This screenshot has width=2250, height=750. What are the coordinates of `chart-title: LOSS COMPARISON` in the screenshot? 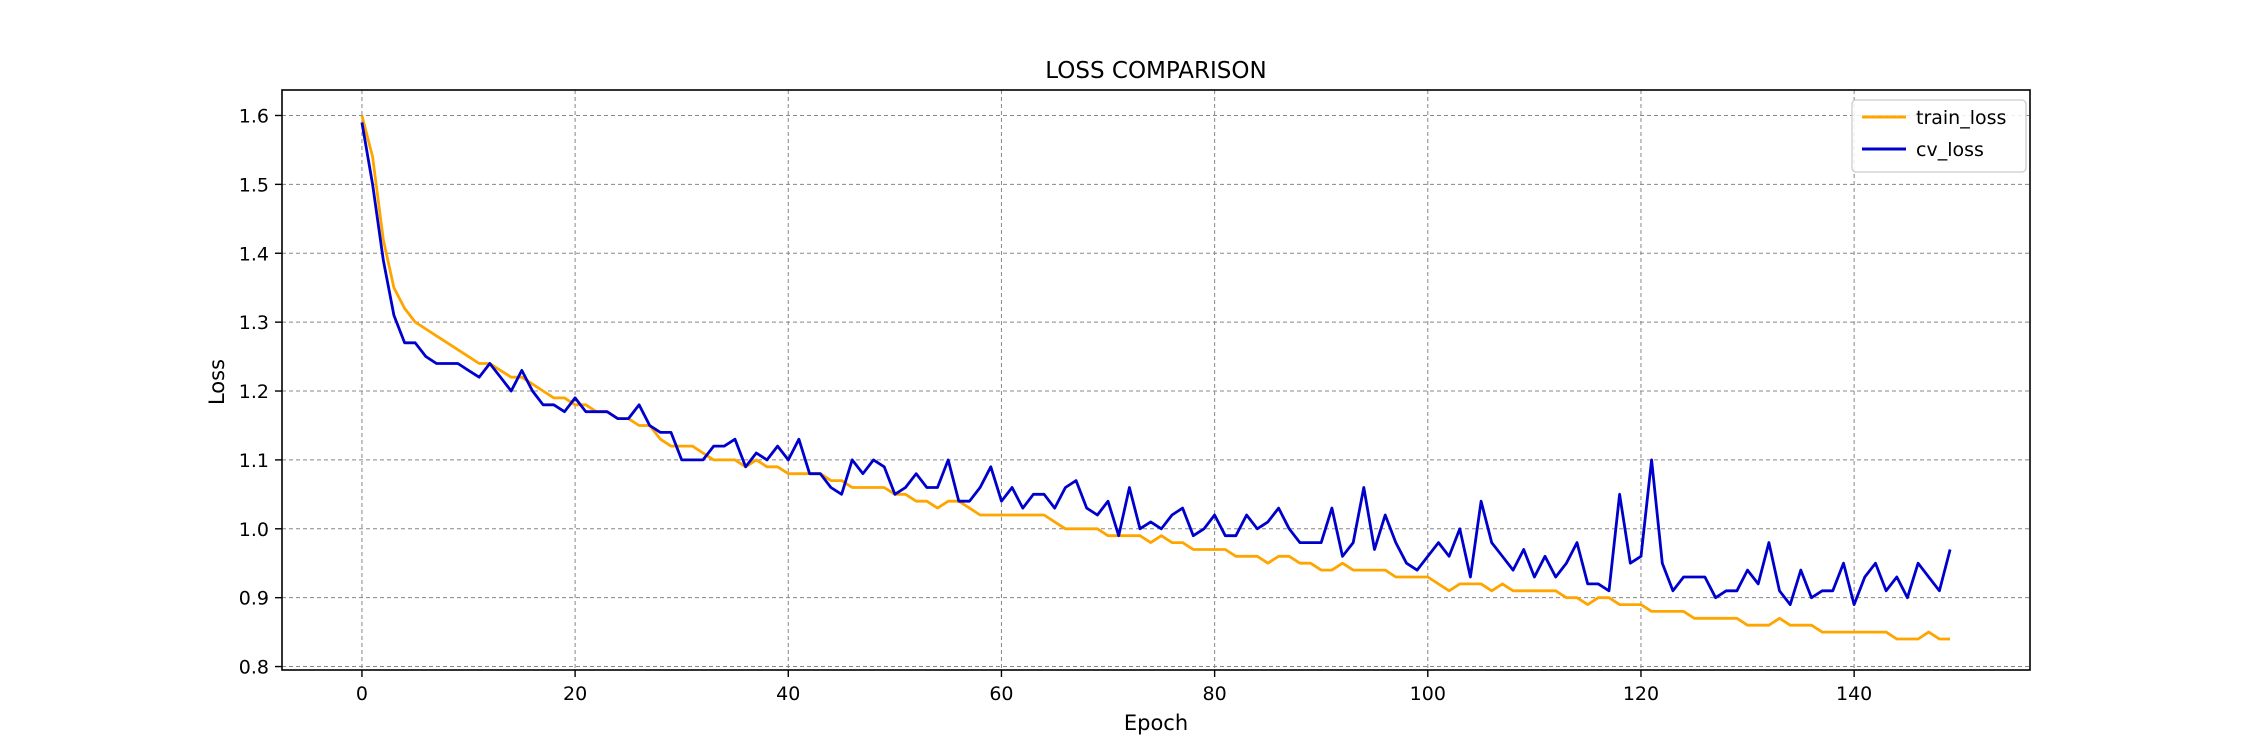 It's located at (1155, 71).